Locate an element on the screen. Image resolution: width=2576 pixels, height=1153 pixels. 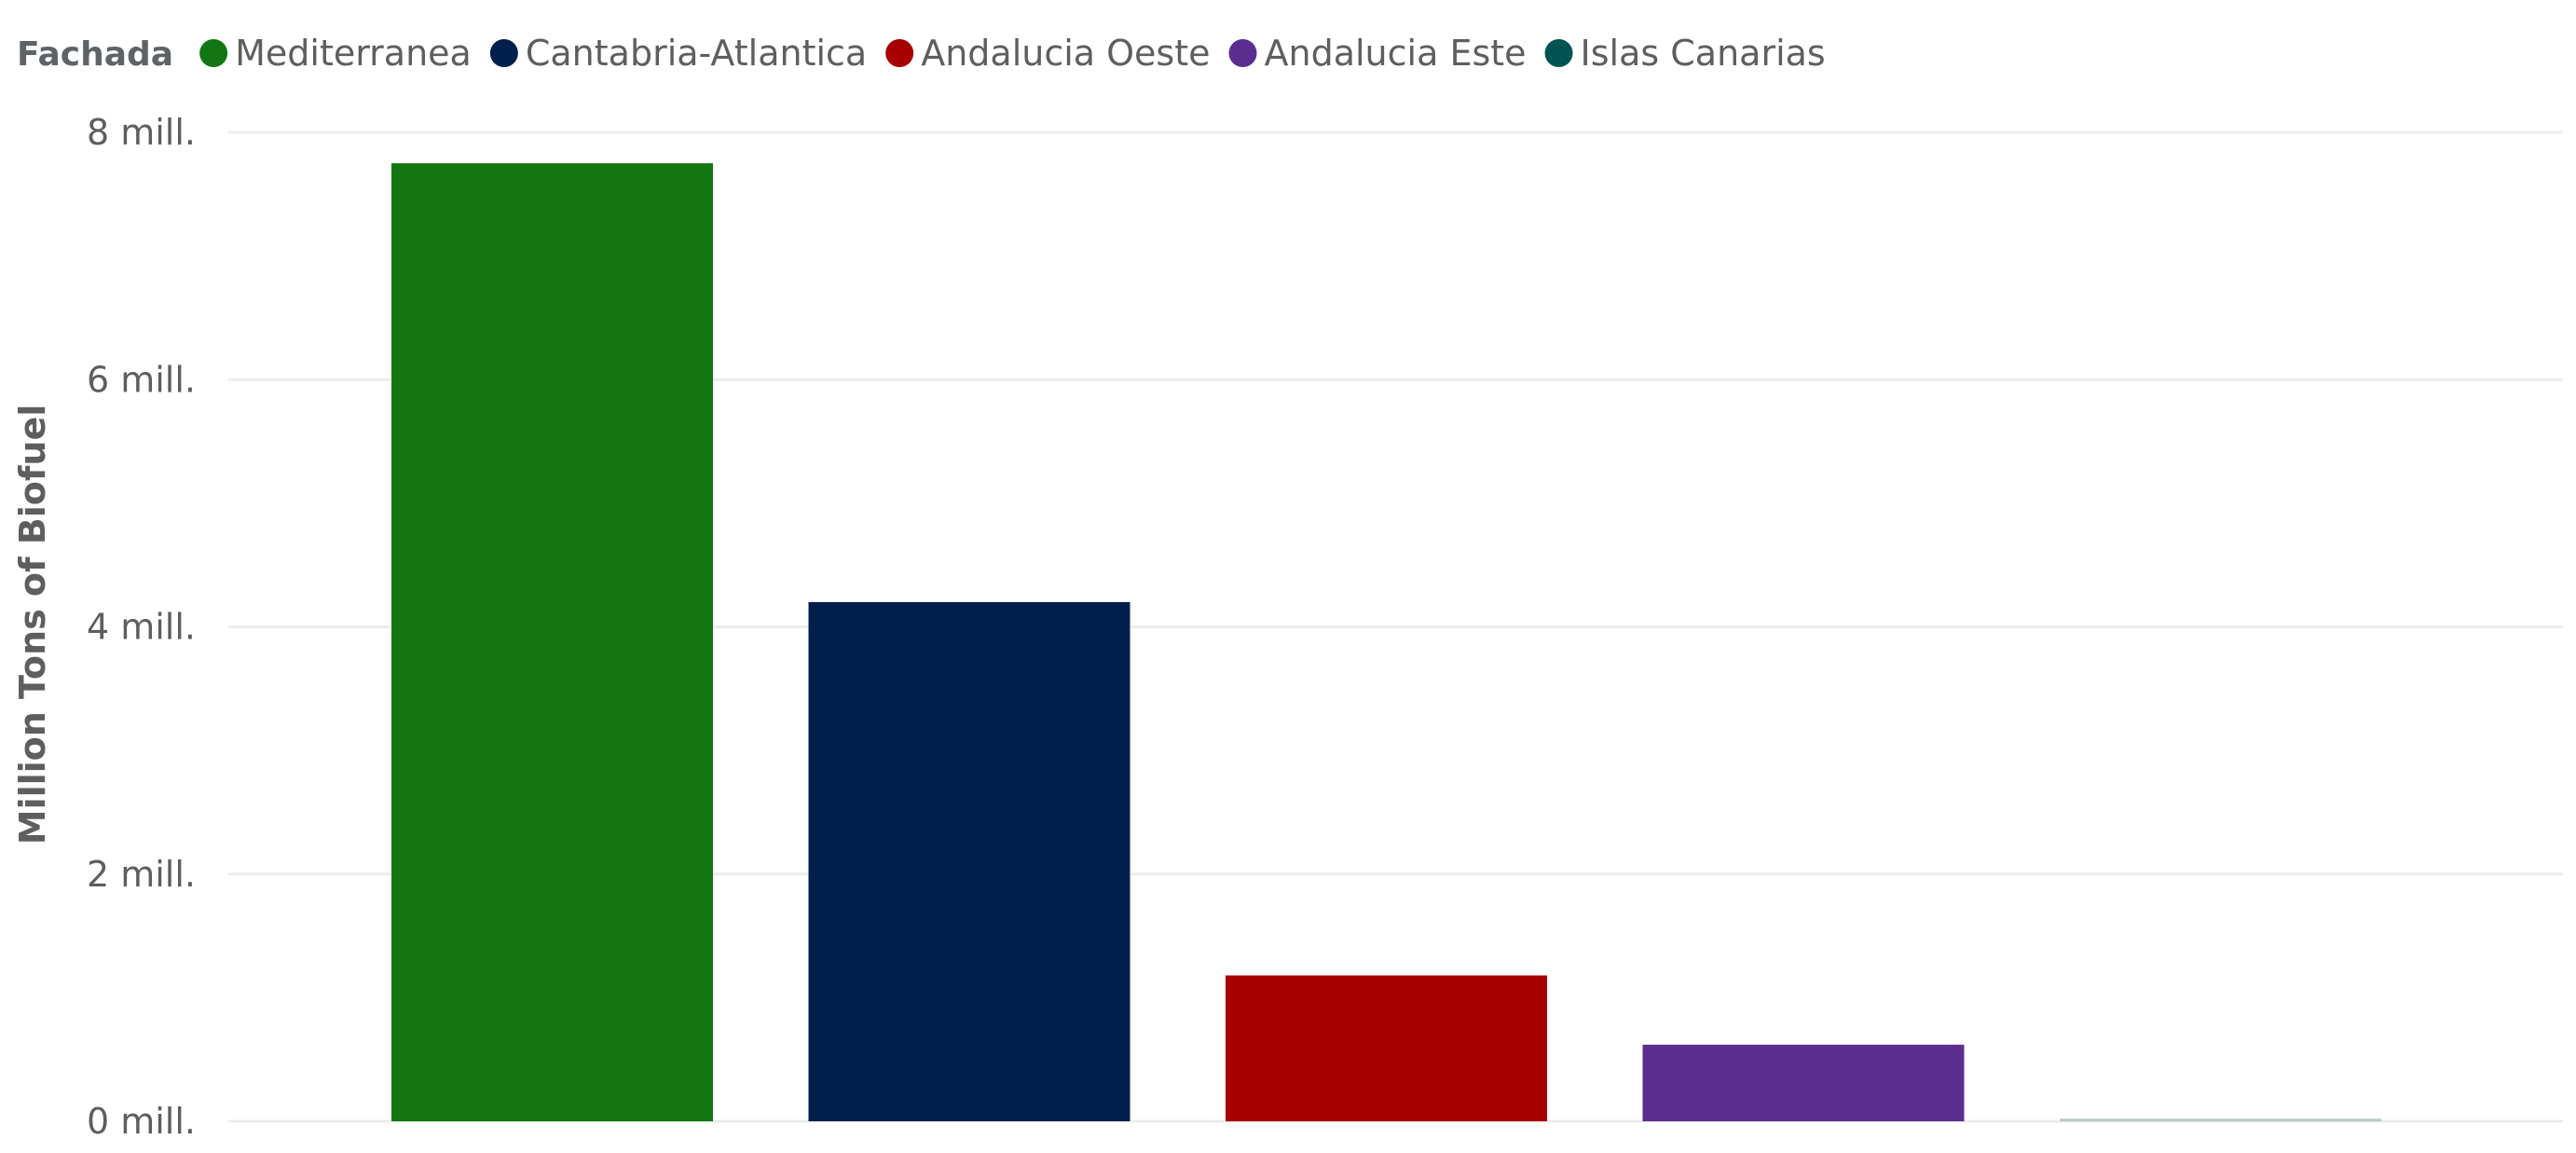
y-axis-ticks: 0 mill. 2 mill. 4 mill. 6 mill. 8 mill. is located at coordinates (141, 627).